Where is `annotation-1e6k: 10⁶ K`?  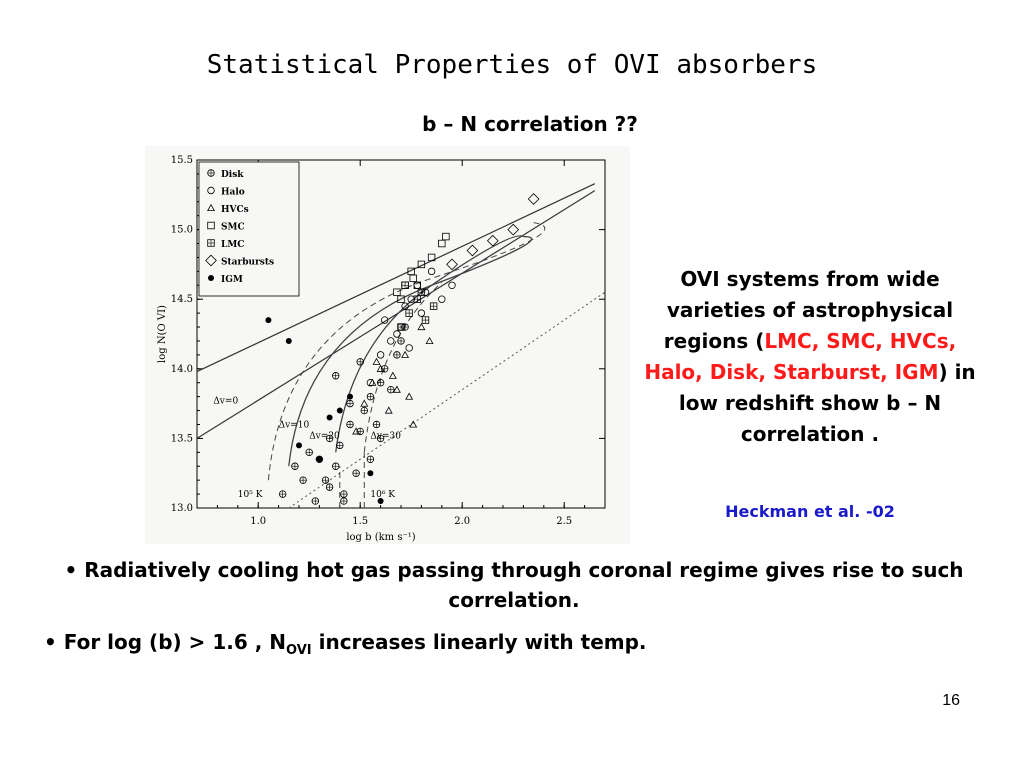
annotation-1e6k: 10⁶ K is located at coordinates (382, 495).